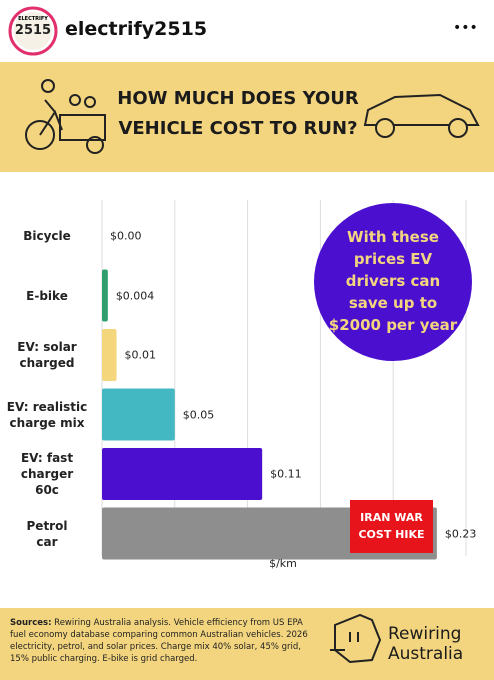  What do you see at coordinates (33, 19) in the screenshot?
I see `avatar-top: ELECTRIFY` at bounding box center [33, 19].